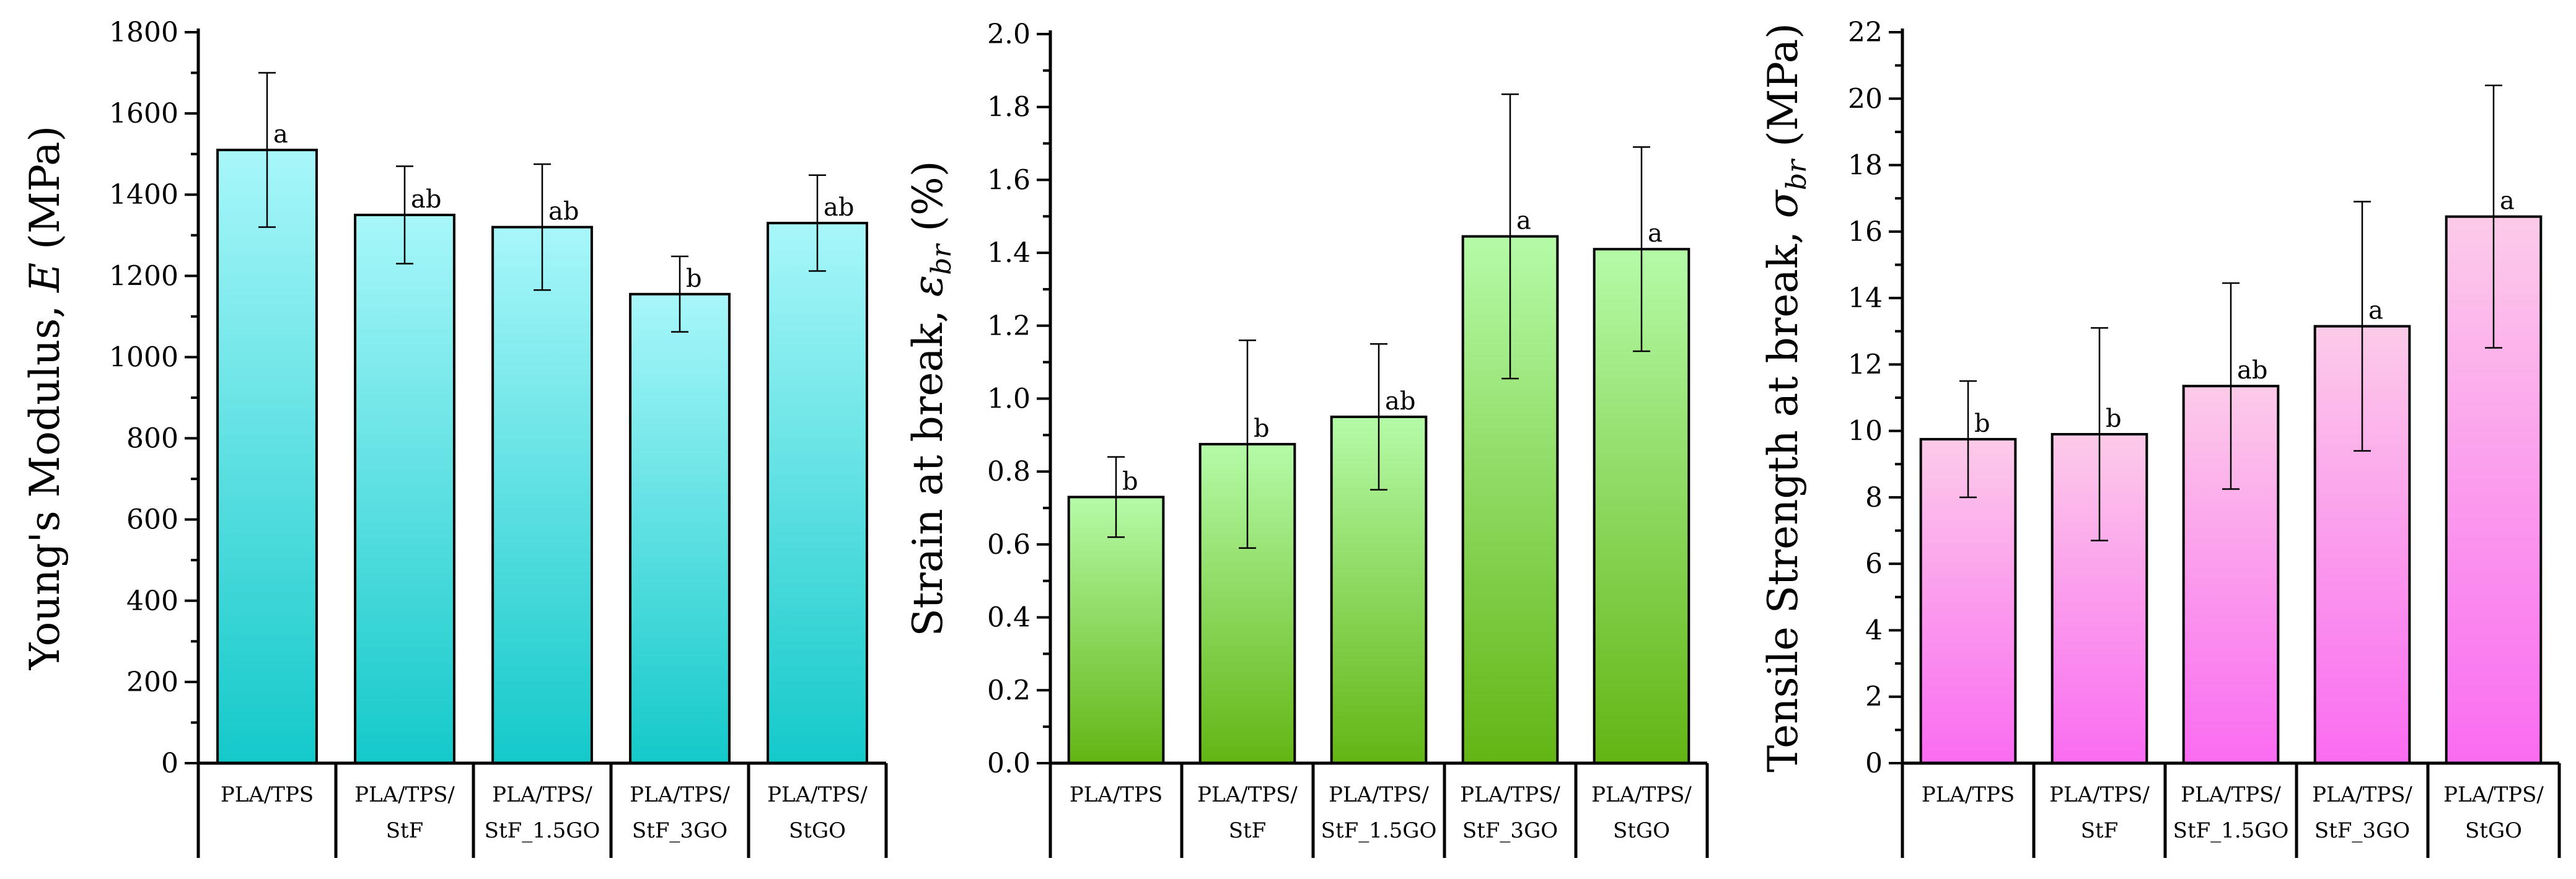 The image size is (2576, 879). Describe the element at coordinates (1009, 545) in the screenshot. I see `y-tick-label: 0.6` at that location.